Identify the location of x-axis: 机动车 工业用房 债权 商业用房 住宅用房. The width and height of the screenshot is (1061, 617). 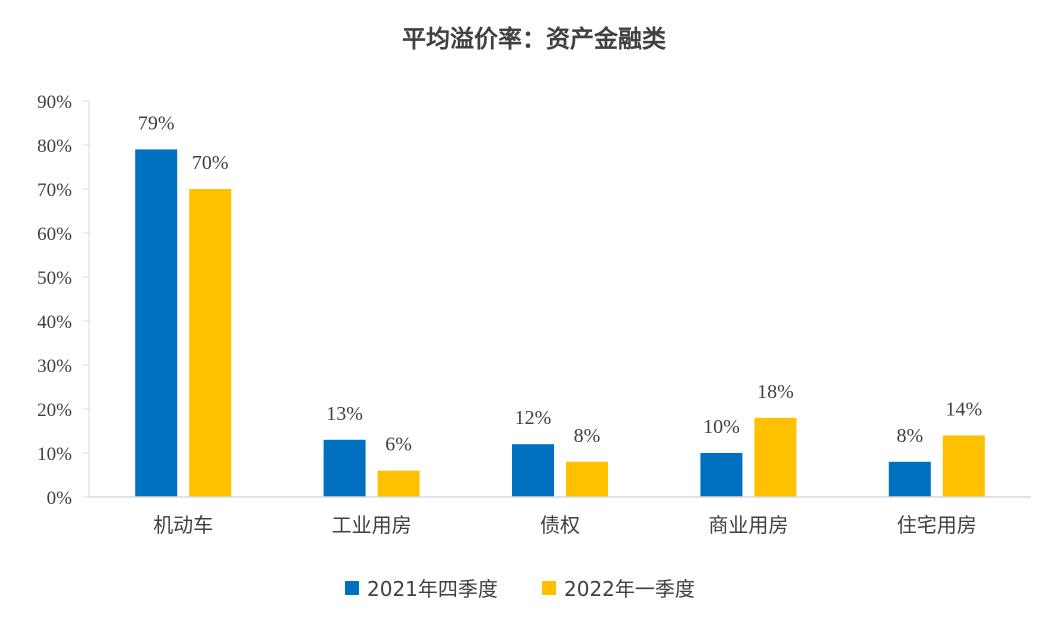
(560, 516).